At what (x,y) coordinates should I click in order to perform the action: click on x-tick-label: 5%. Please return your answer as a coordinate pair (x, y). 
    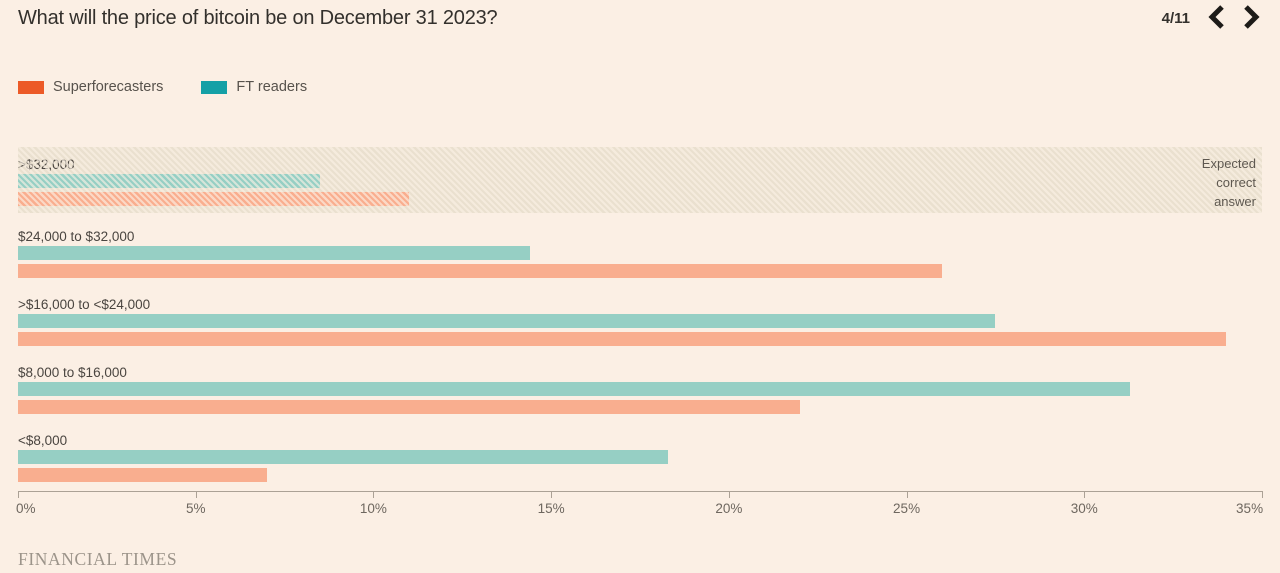
    Looking at the image, I should click on (195, 508).